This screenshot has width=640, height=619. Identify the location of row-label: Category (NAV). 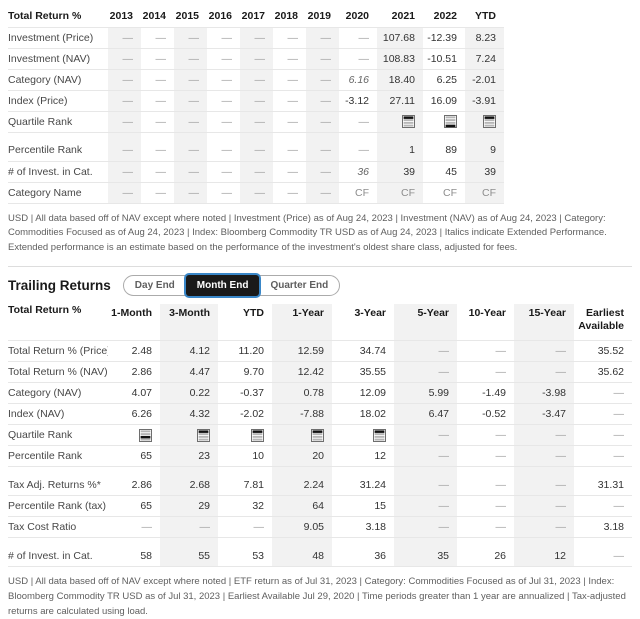
(58, 80).